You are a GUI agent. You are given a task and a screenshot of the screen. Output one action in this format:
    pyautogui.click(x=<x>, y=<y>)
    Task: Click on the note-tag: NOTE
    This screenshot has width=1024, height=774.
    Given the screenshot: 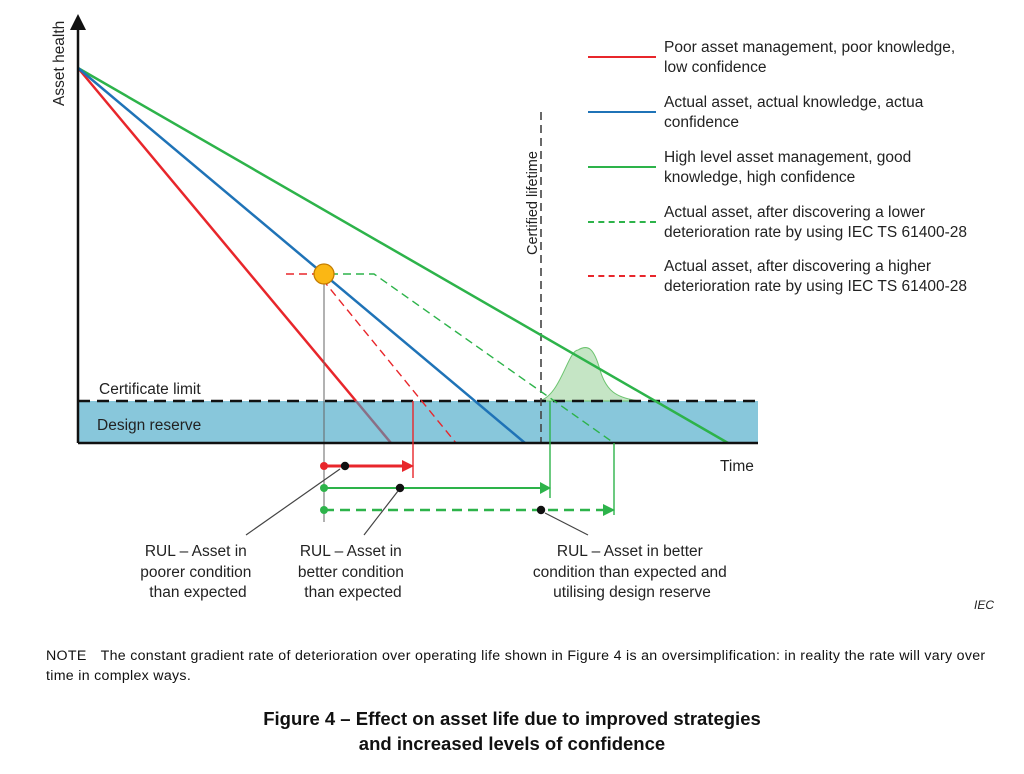 What is the action you would take?
    pyautogui.click(x=66, y=656)
    